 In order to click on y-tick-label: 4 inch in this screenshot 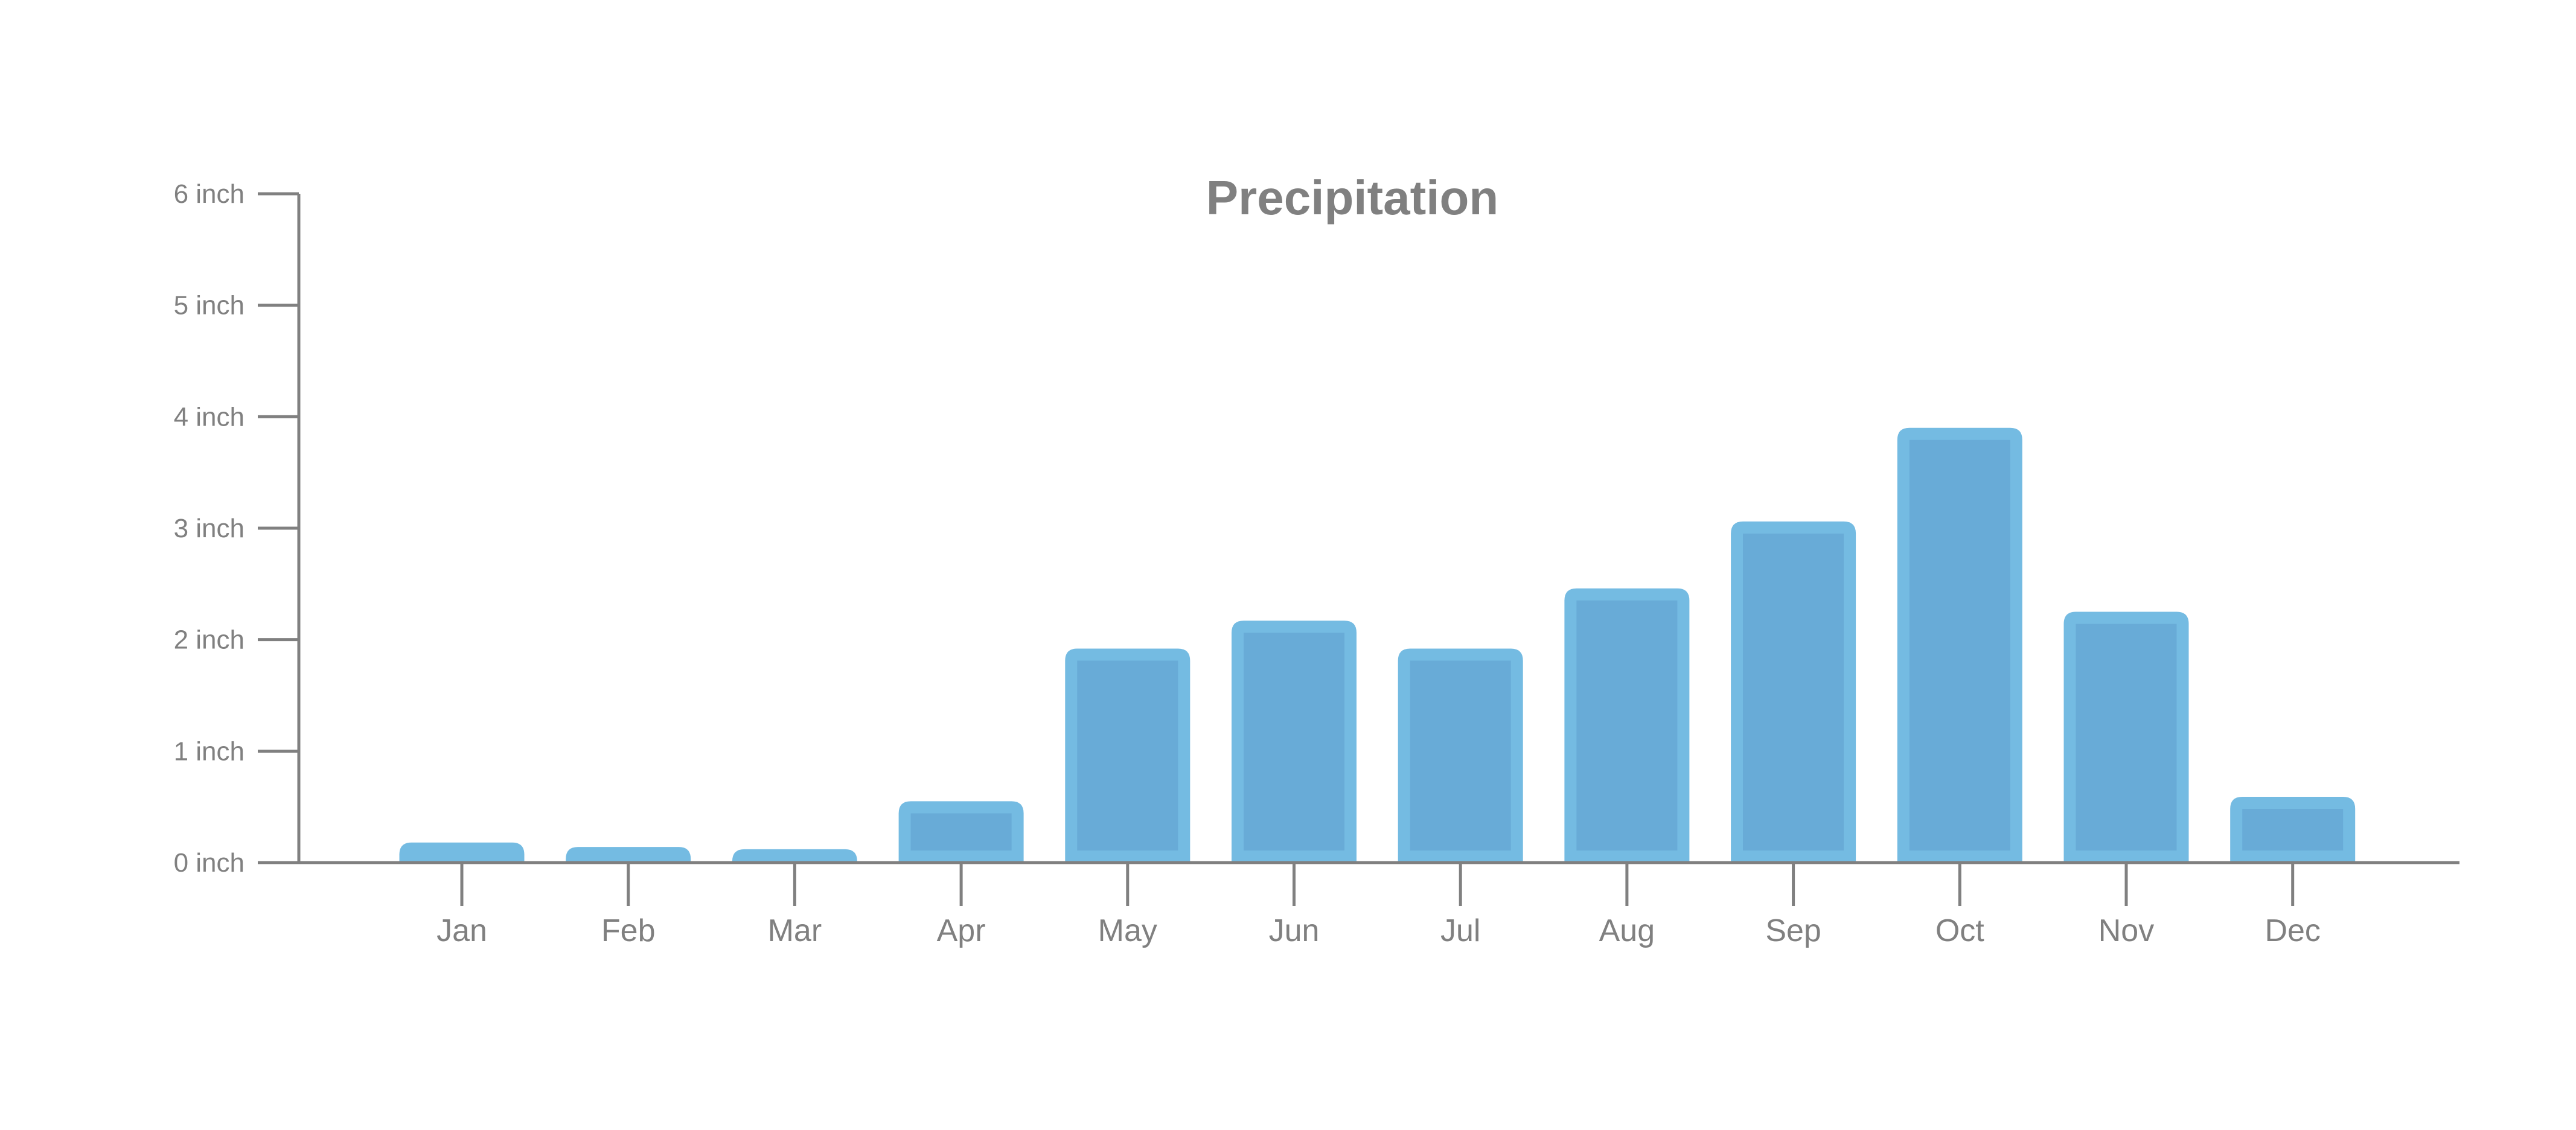, I will do `click(209, 417)`.